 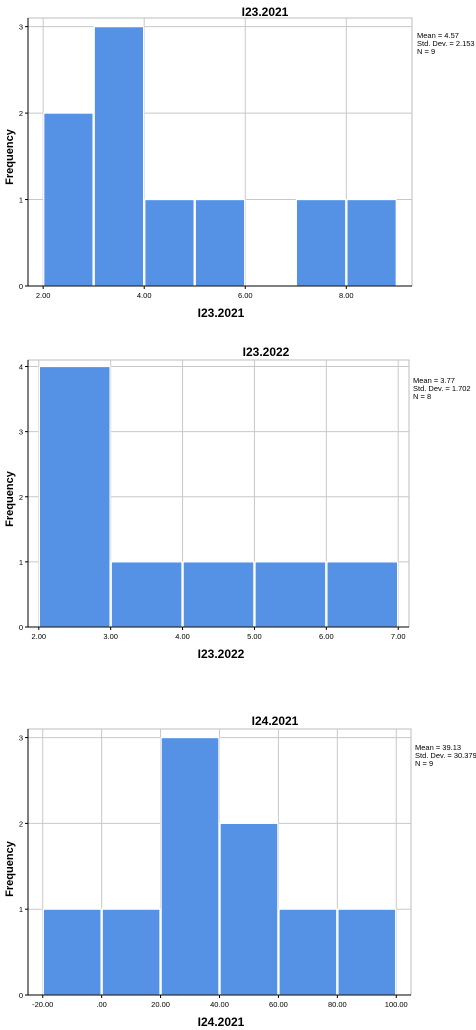 What do you see at coordinates (445, 755) in the screenshot?
I see `stat-std-dev: Std. Dev. = 30.379` at bounding box center [445, 755].